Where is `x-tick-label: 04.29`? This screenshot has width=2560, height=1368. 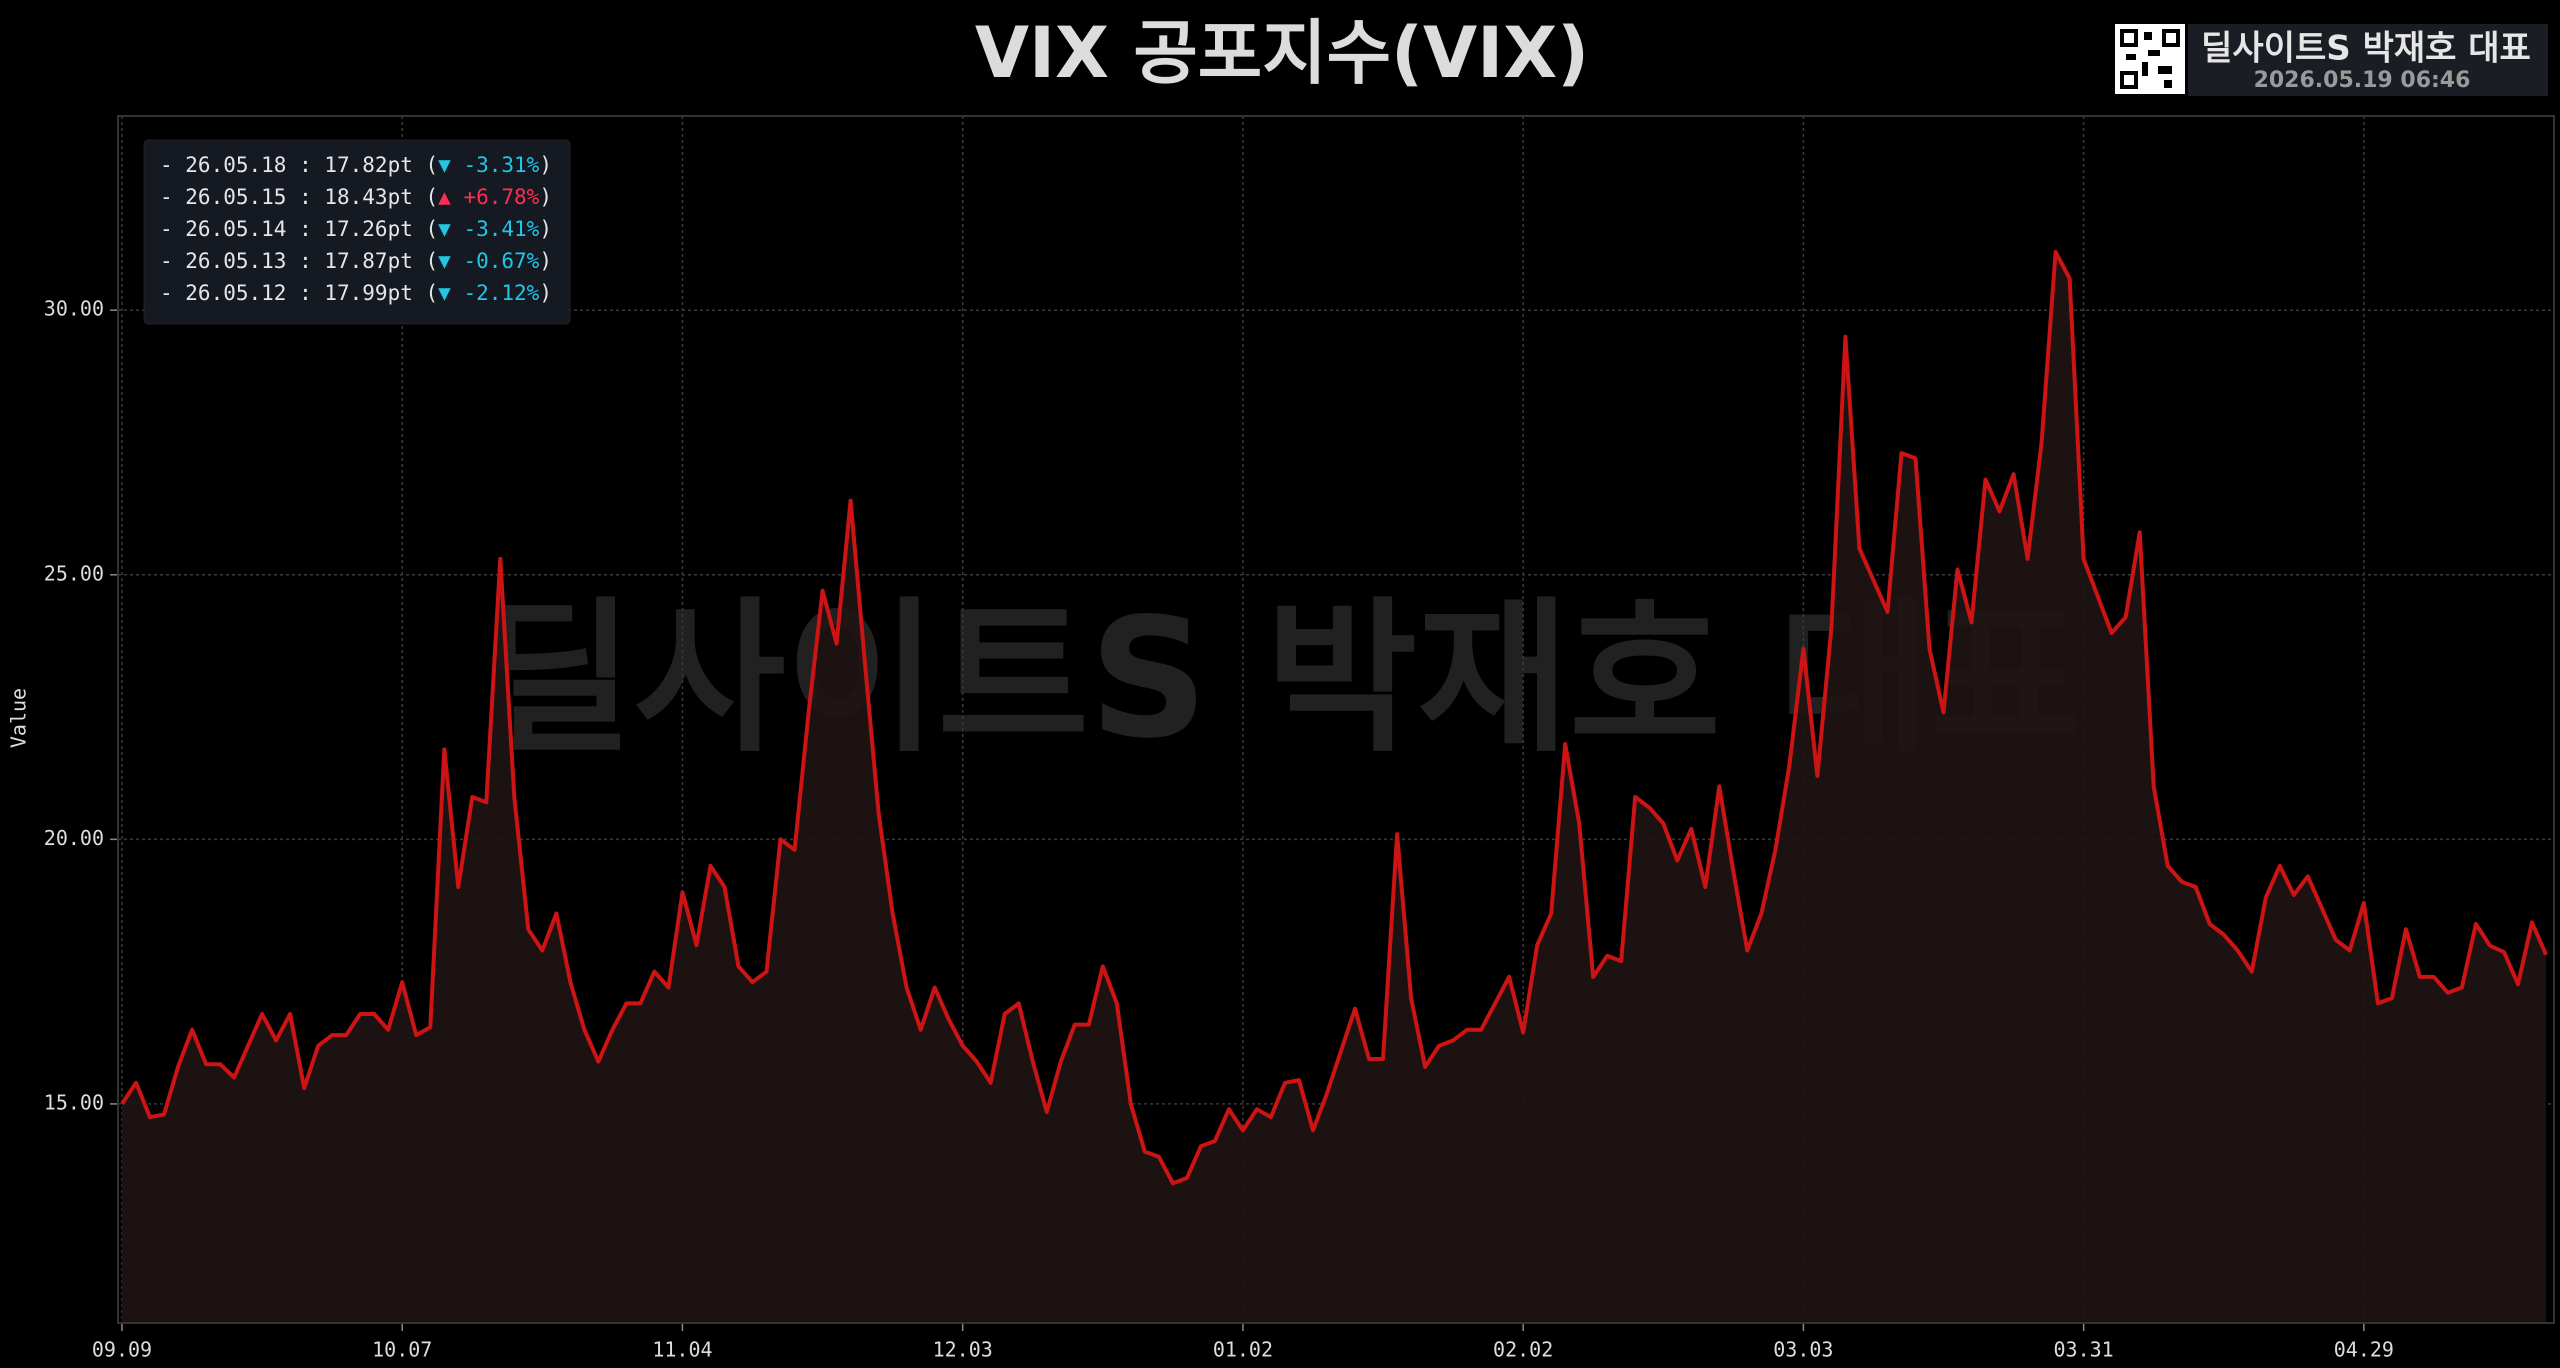 x-tick-label: 04.29 is located at coordinates (2364, 1350).